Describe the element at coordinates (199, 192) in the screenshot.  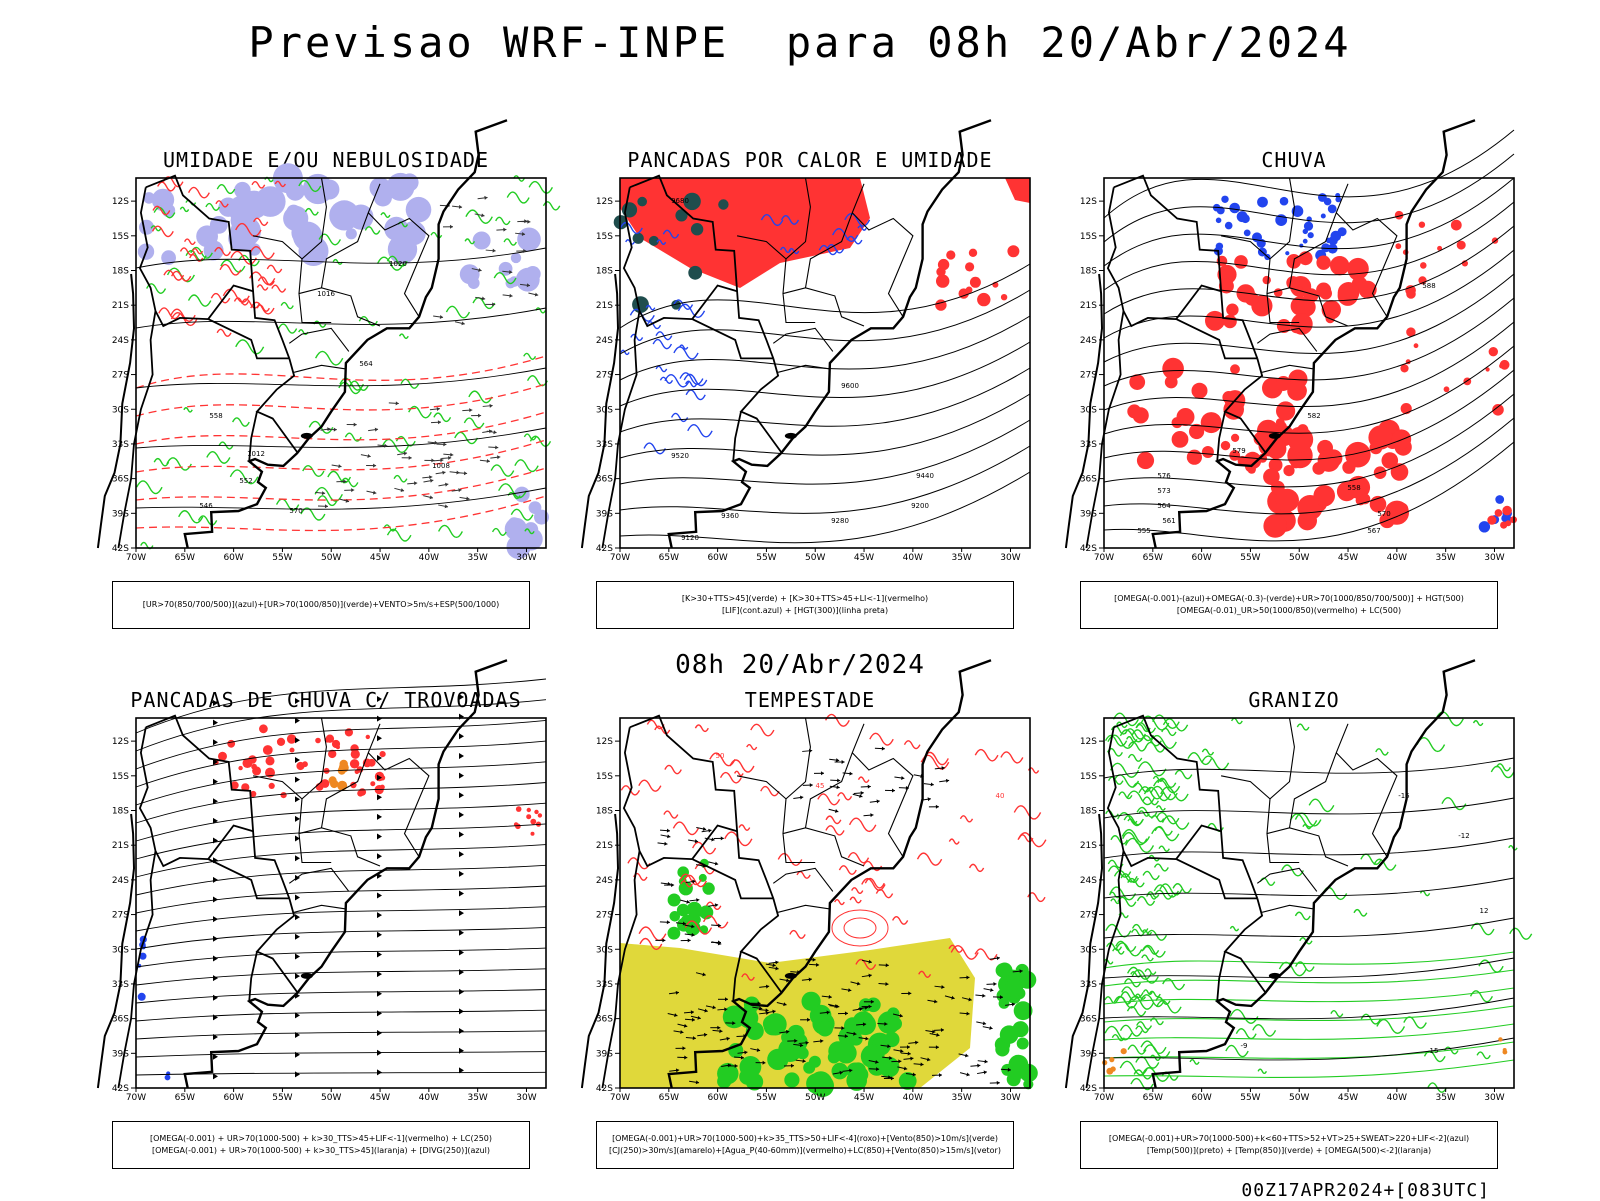
I see `thickness-contour` at that location.